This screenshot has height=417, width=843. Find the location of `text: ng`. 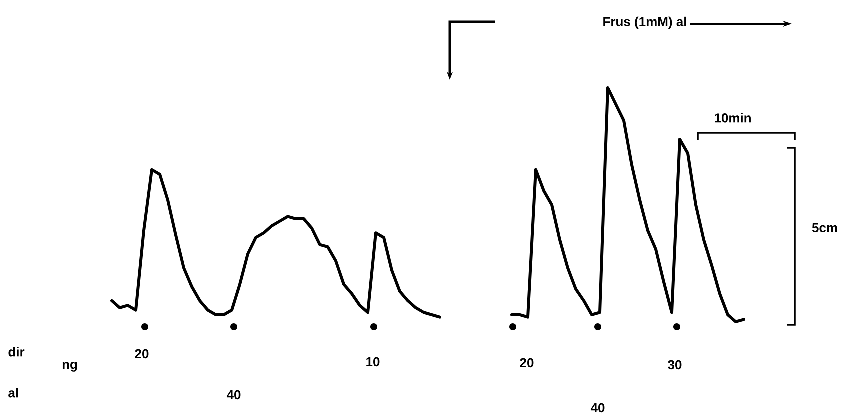

text: ng is located at coordinates (70, 367).